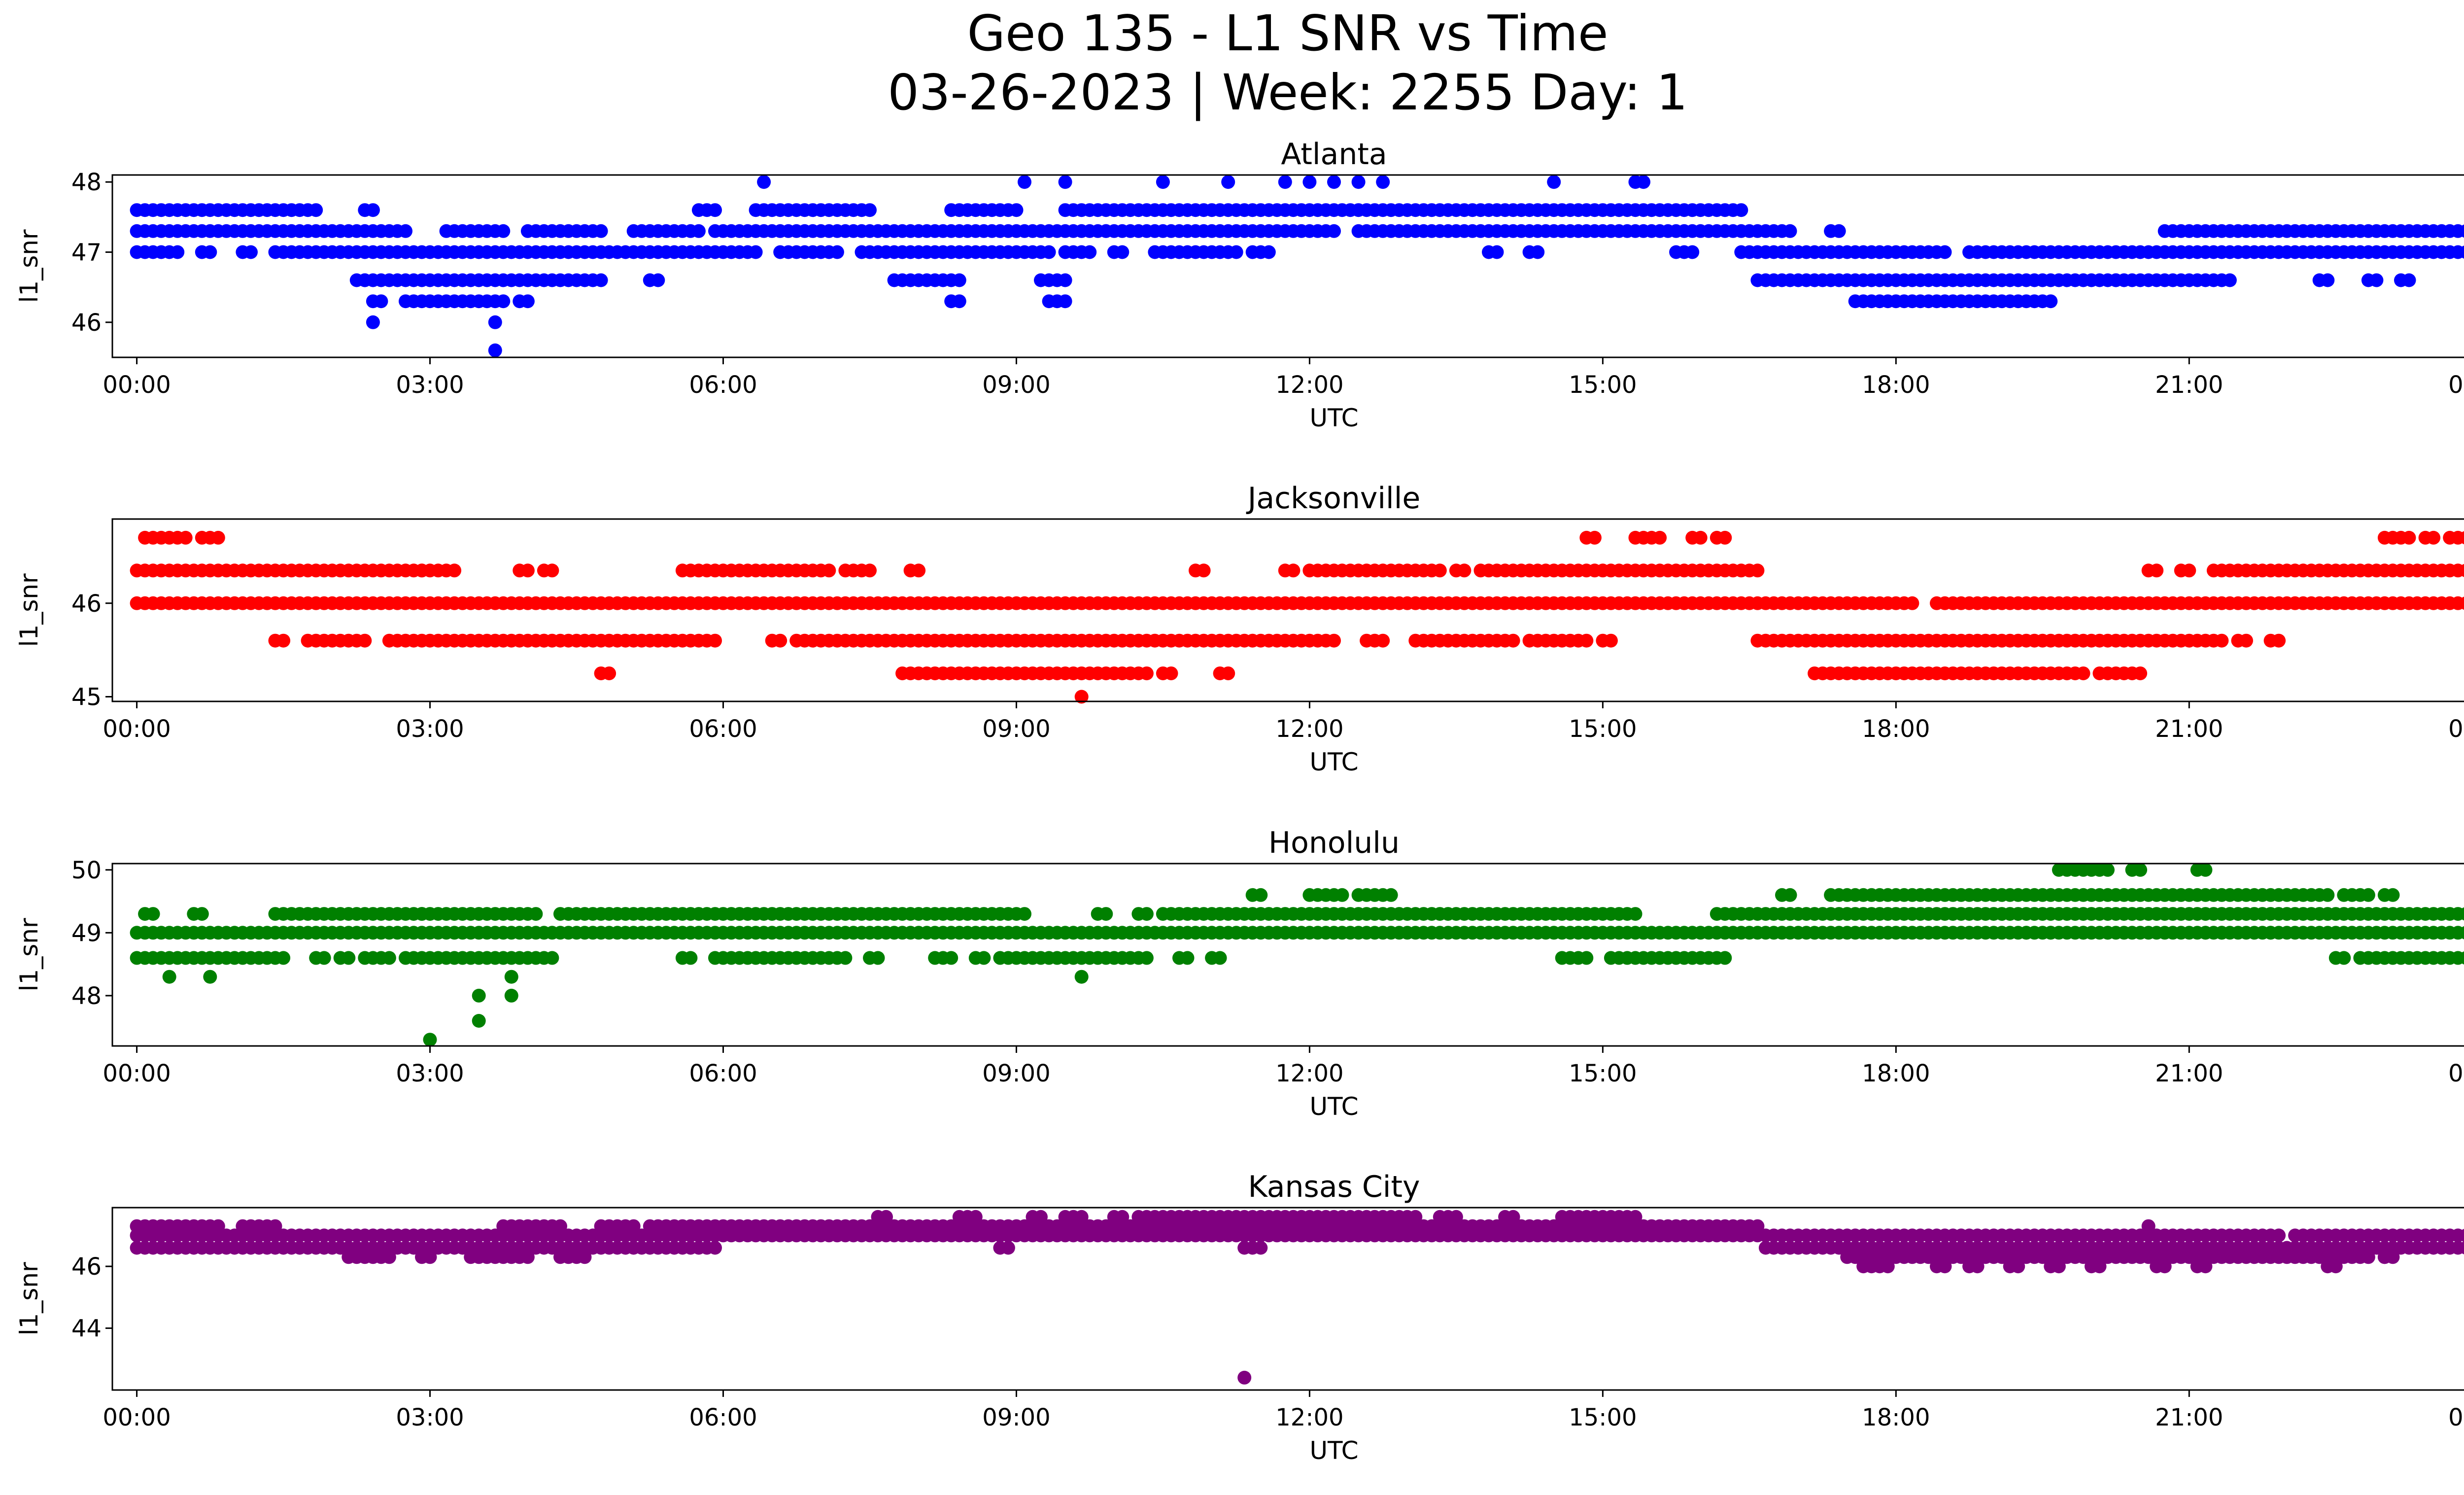 The width and height of the screenshot is (2464, 1495). Describe the element at coordinates (86, 253) in the screenshot. I see `y-tick-label: 47` at that location.